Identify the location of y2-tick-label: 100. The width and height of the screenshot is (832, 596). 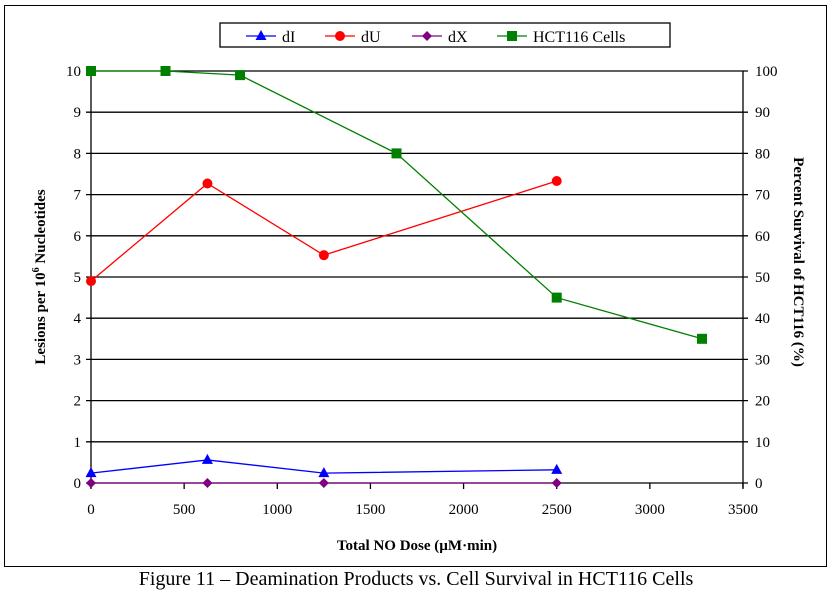
(766, 72).